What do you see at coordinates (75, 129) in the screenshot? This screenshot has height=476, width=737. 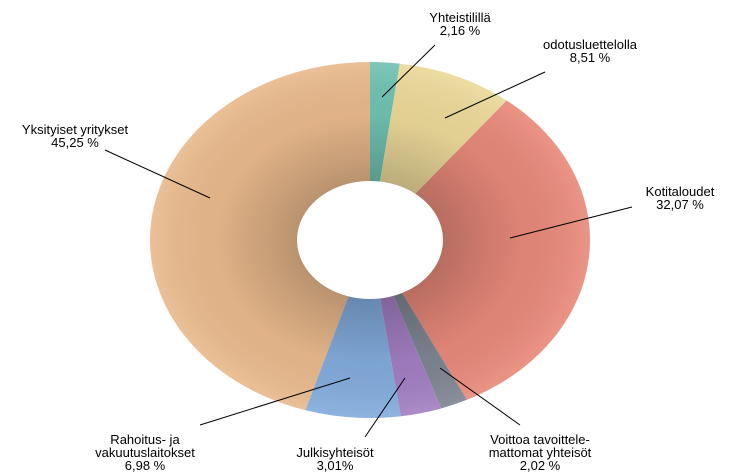 I see `category-name: Yksityiset yritykset` at bounding box center [75, 129].